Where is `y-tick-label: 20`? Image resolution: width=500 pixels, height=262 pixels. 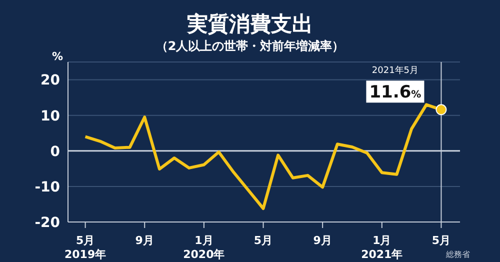 y-tick-label: 20 is located at coordinates (50, 80).